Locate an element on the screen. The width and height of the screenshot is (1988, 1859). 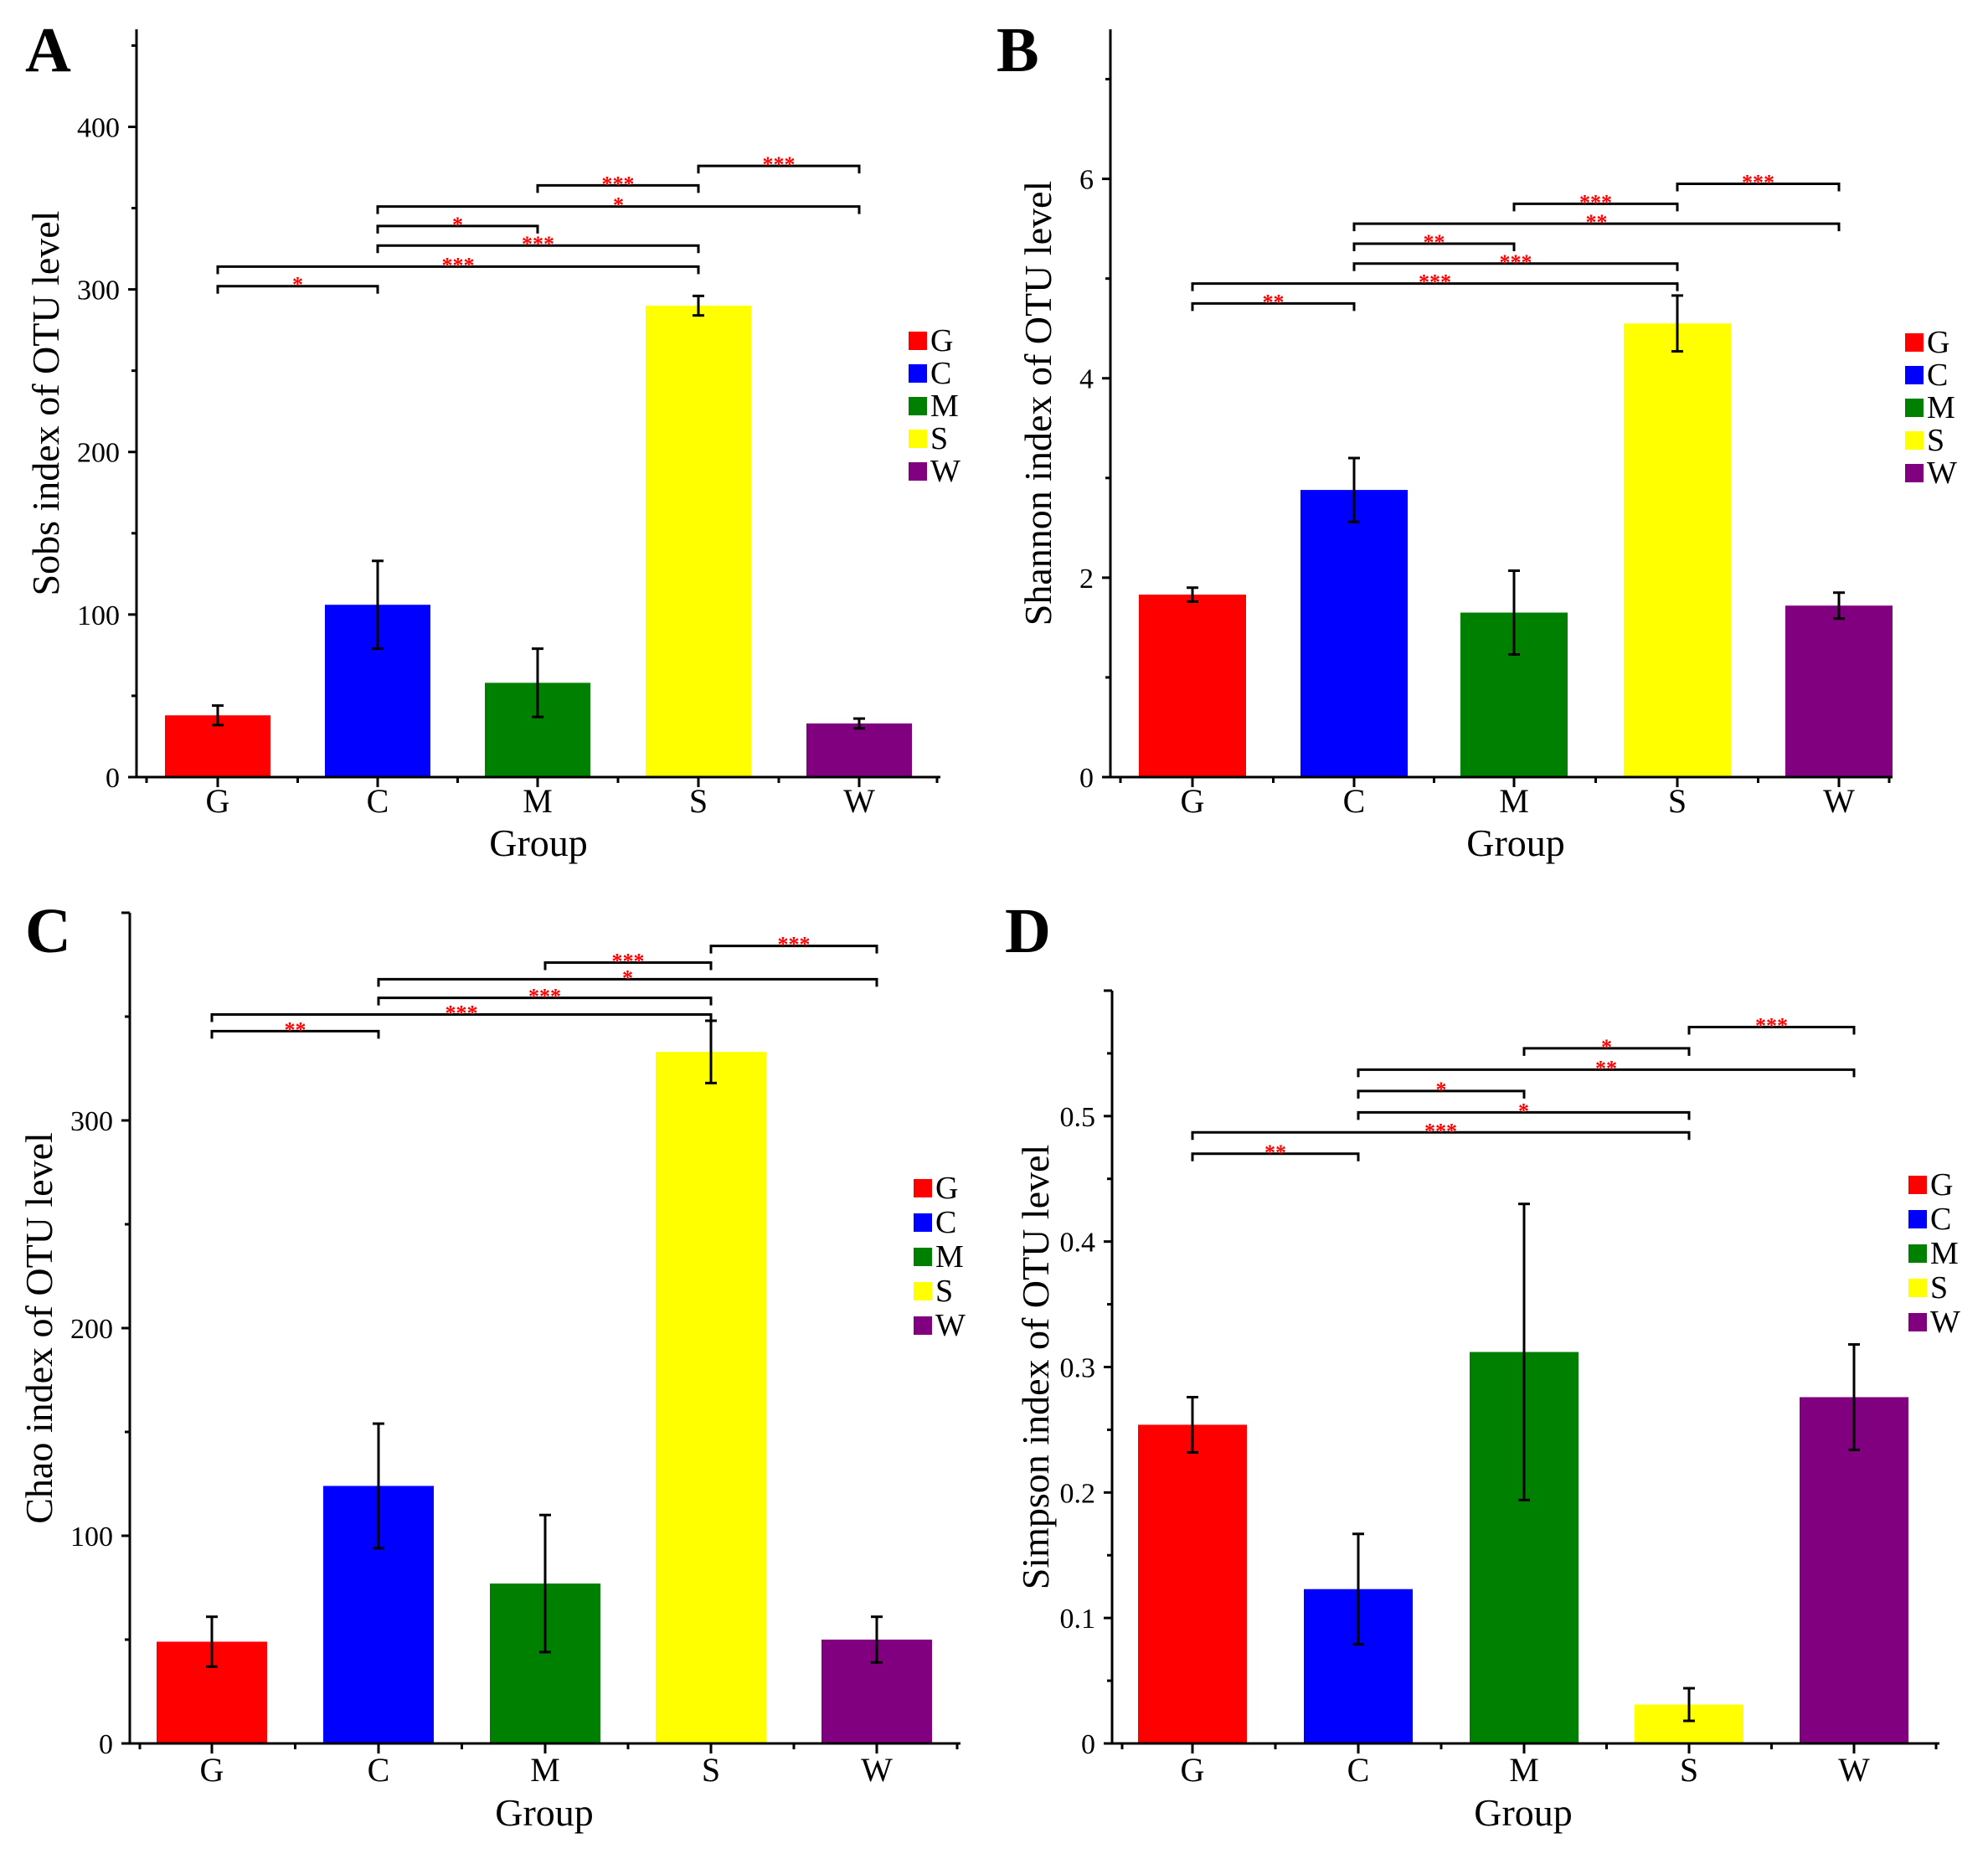
error-bar-W is located at coordinates (877, 1639).